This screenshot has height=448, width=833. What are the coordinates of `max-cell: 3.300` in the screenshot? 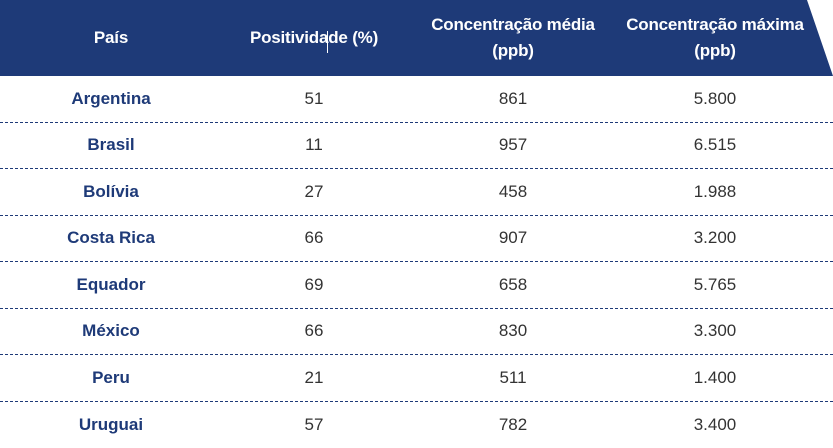 It's located at (715, 332).